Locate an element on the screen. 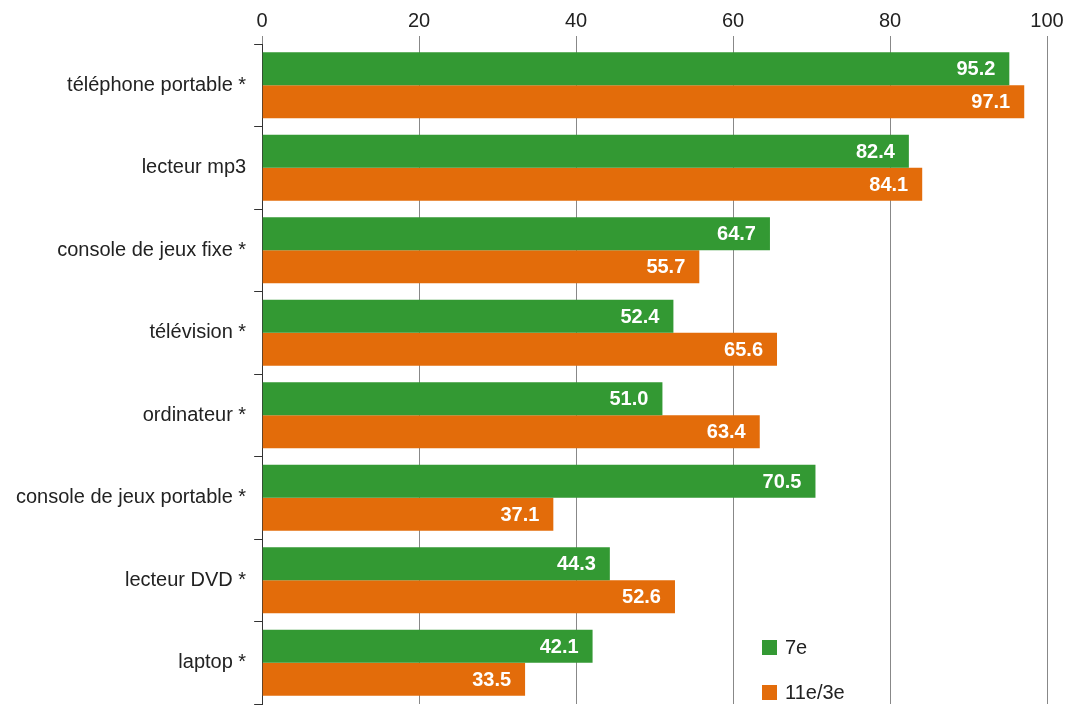  data-label: 82.4 is located at coordinates (875, 150).